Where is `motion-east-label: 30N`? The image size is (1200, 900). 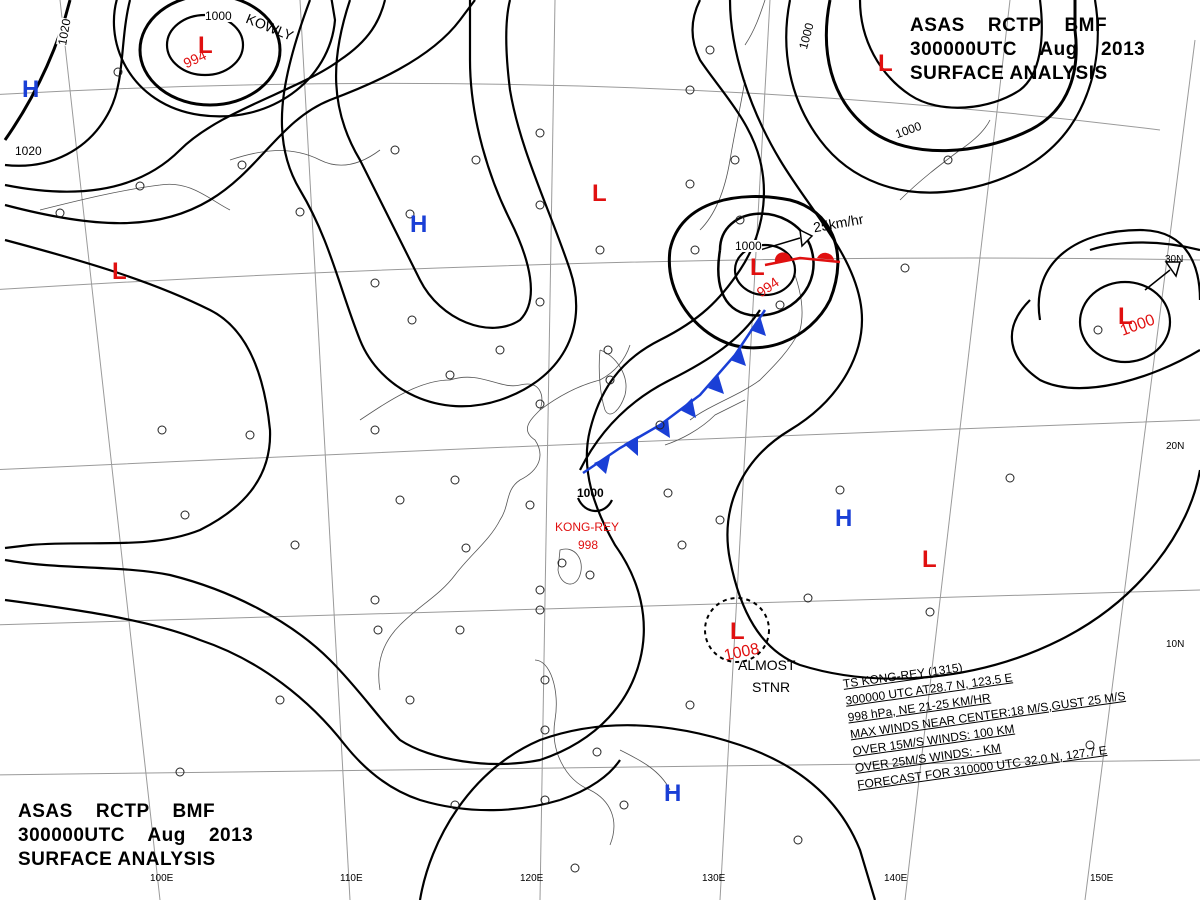
motion-east-label: 30N is located at coordinates (1174, 259).